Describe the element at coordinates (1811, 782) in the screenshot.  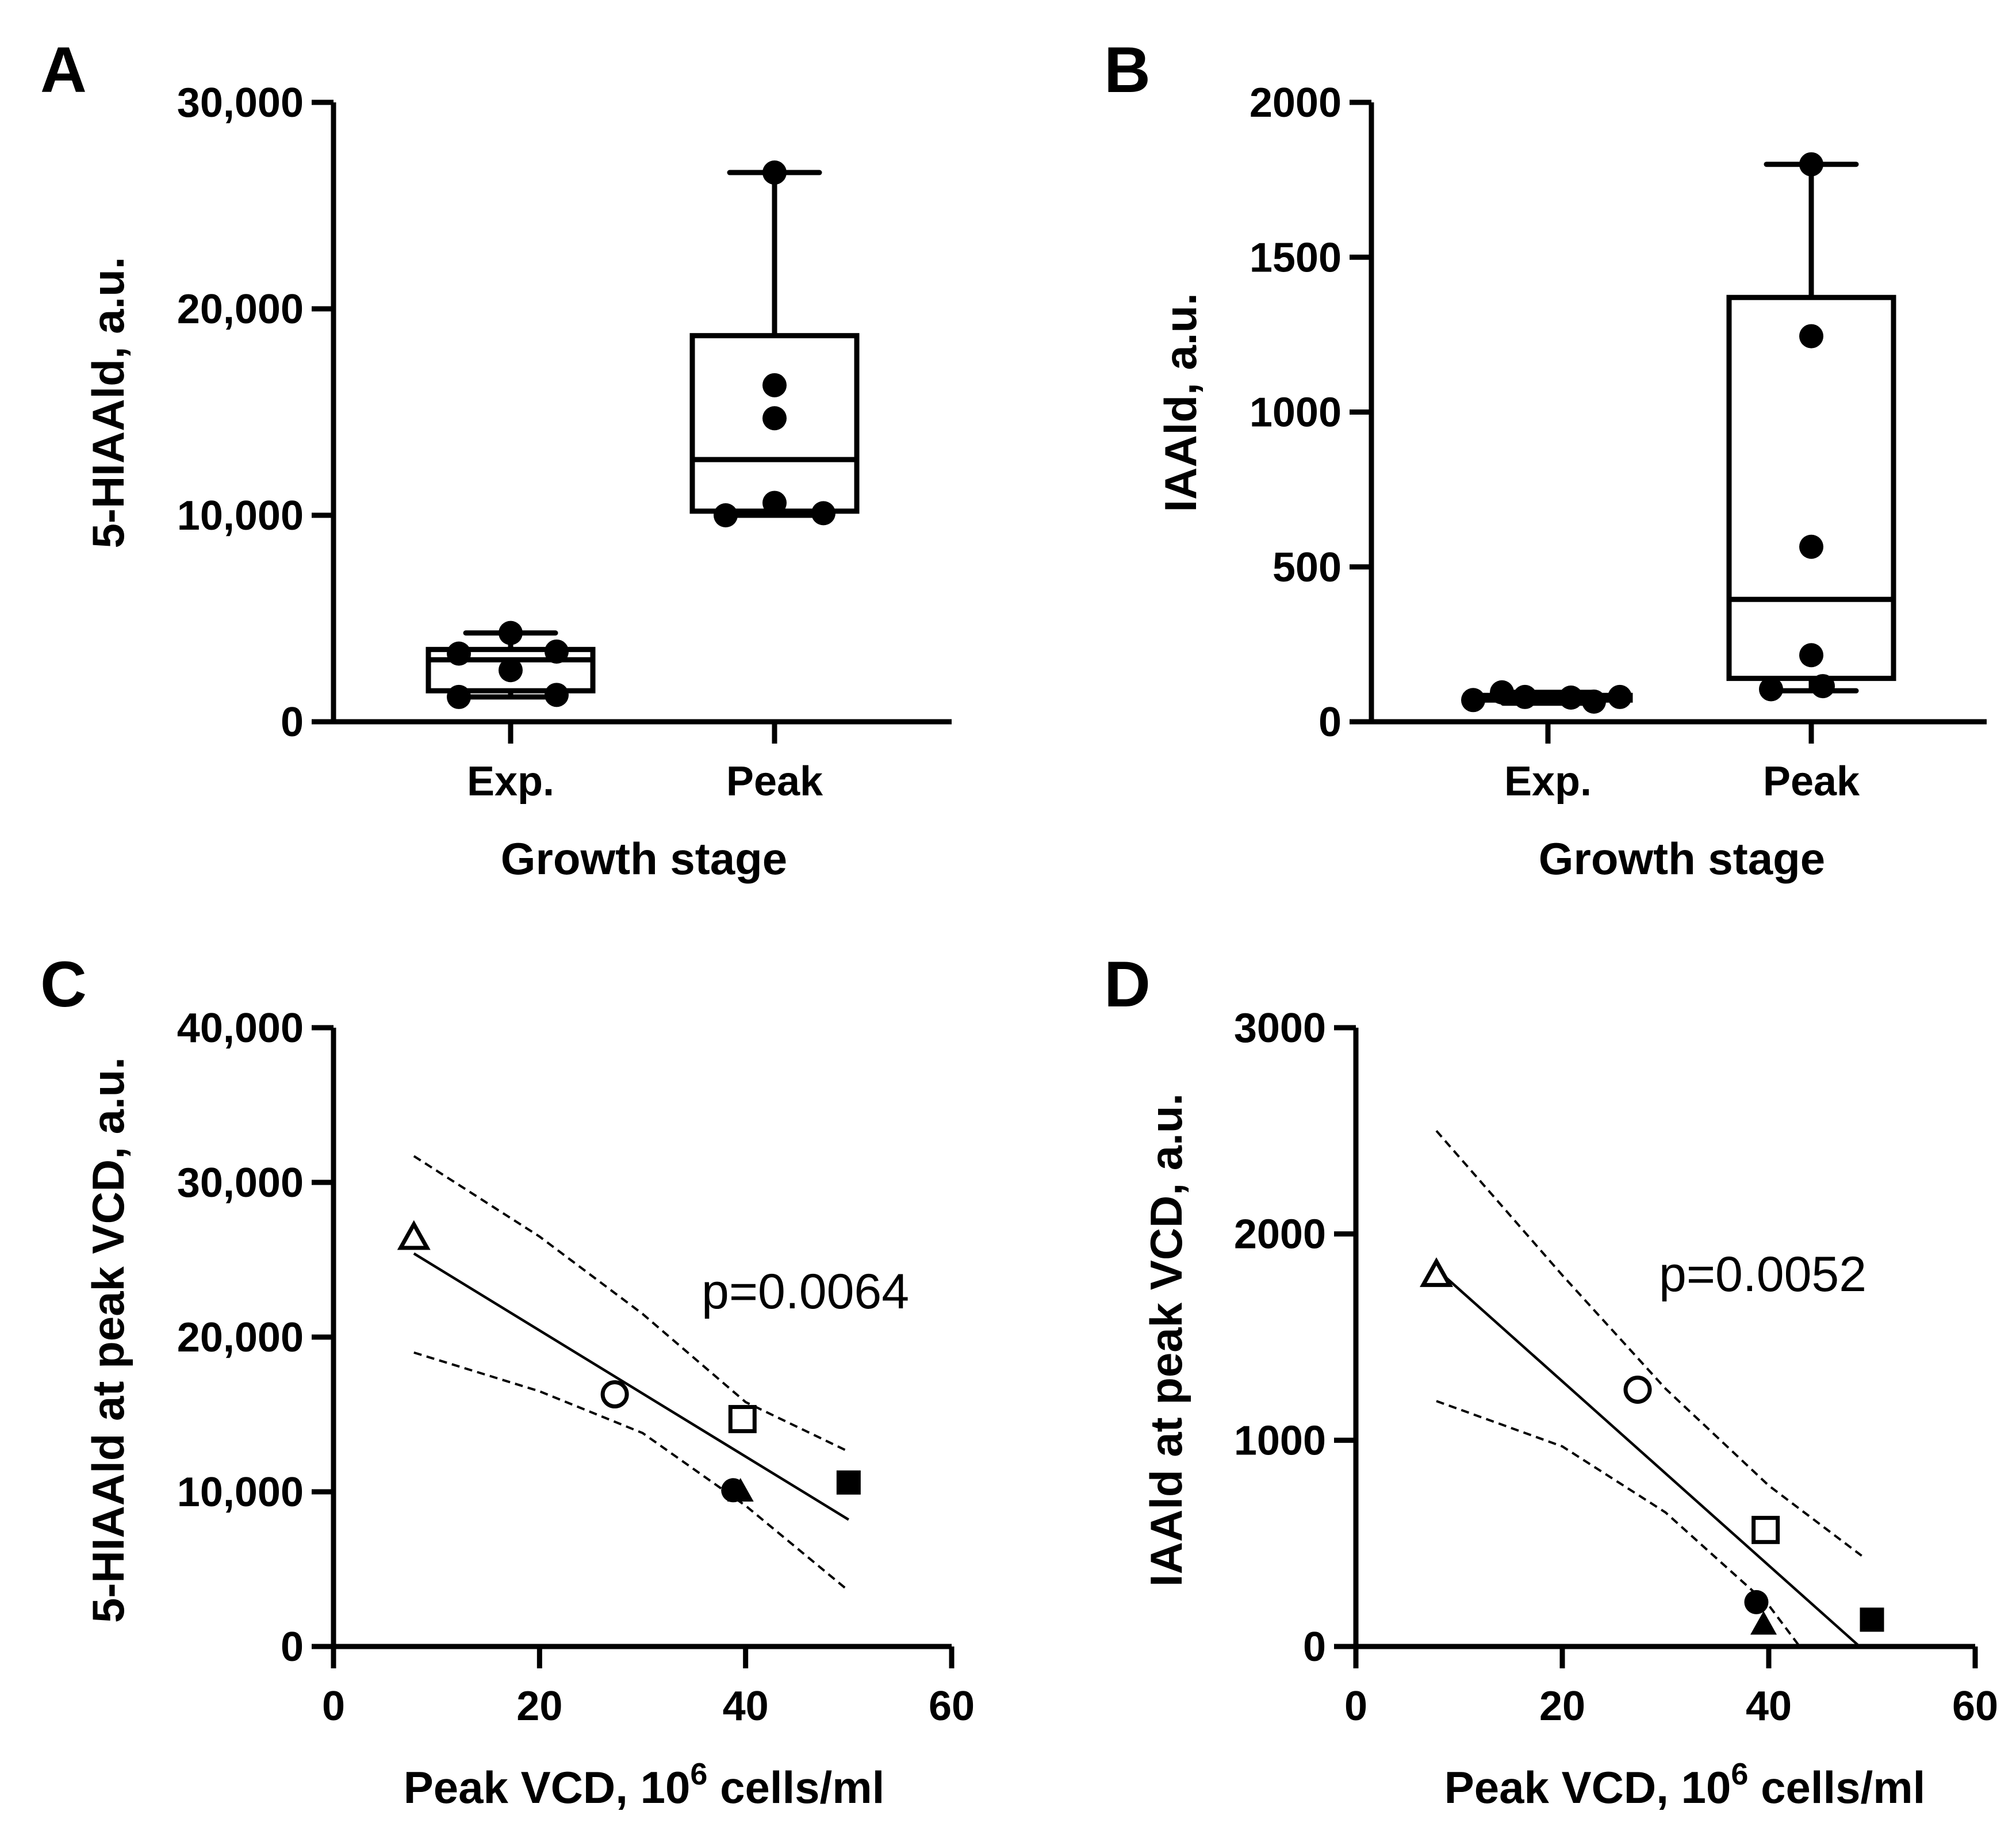
I see `x-tick-label-b: Peak` at that location.